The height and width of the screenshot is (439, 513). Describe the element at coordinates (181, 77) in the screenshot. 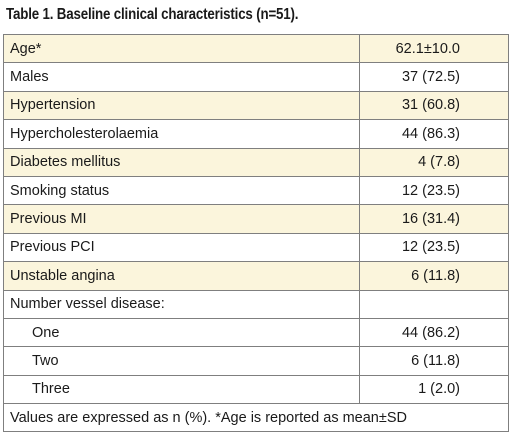

I see `row-label: Males` at that location.